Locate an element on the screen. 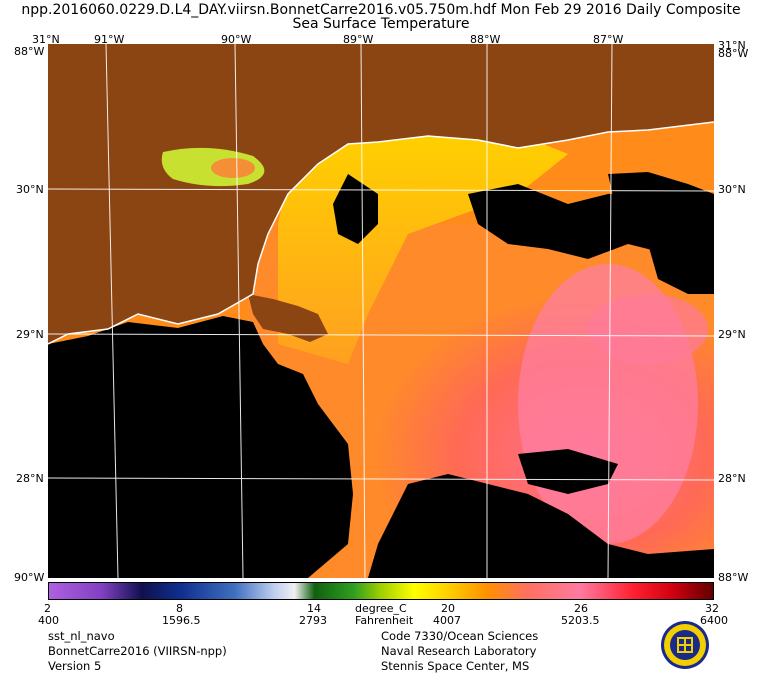  cb-tick-f-1: 1596.5 is located at coordinates (181, 620).